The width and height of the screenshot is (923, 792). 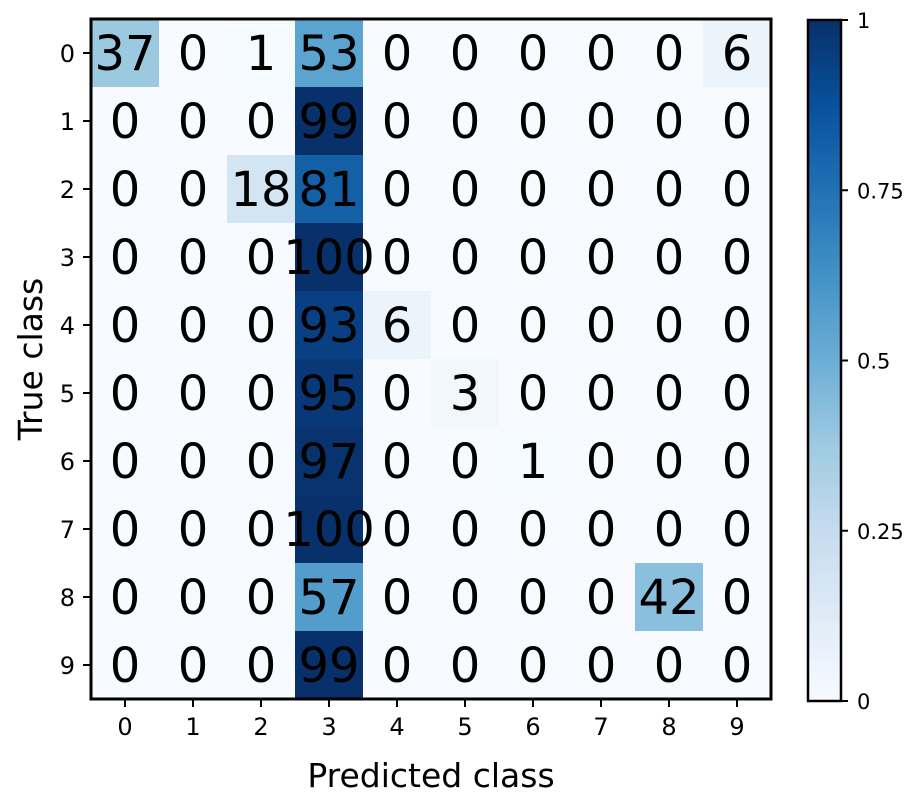 I want to click on y-tick-label: 2, so click(x=67, y=190).